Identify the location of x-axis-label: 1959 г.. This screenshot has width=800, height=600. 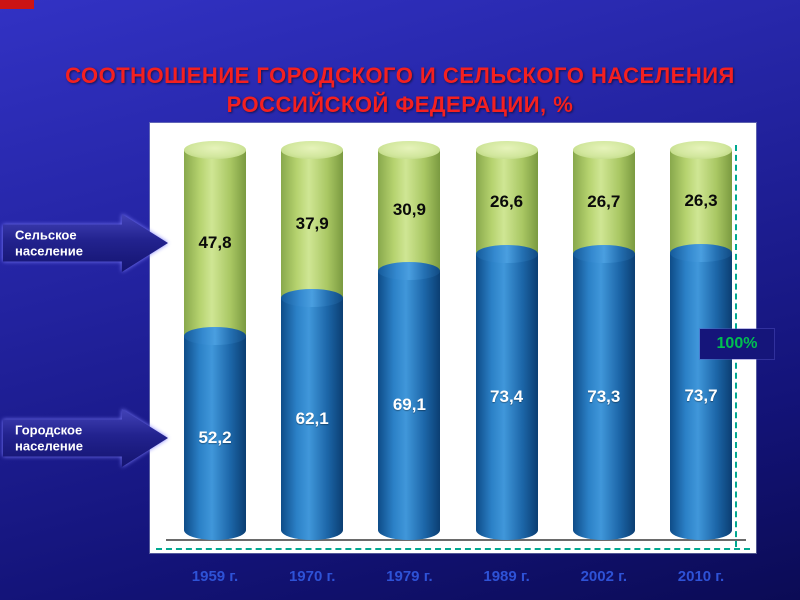
(215, 576).